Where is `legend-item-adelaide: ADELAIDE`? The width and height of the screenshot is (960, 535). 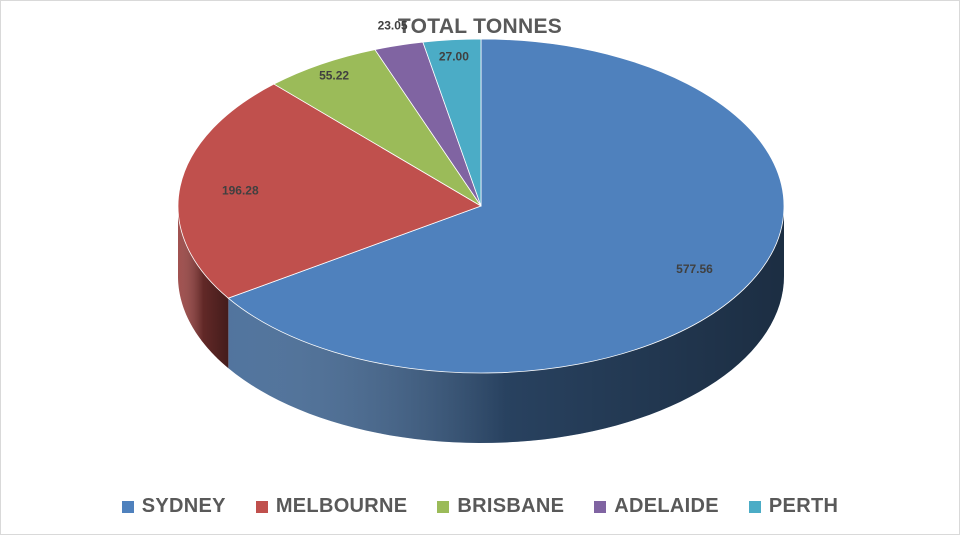
legend-item-adelaide: ADELAIDE is located at coordinates (656, 506).